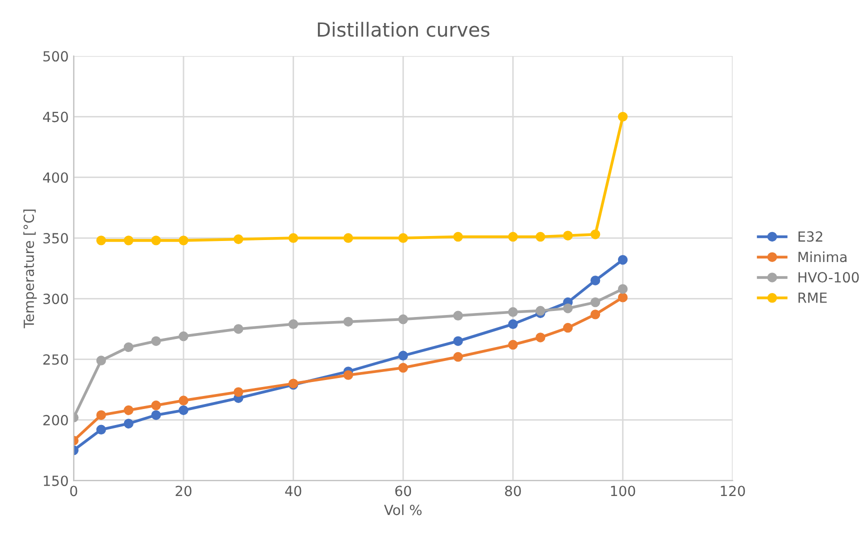 The width and height of the screenshot is (867, 534). What do you see at coordinates (55, 56) in the screenshot?
I see `y-tick-label: 500` at bounding box center [55, 56].